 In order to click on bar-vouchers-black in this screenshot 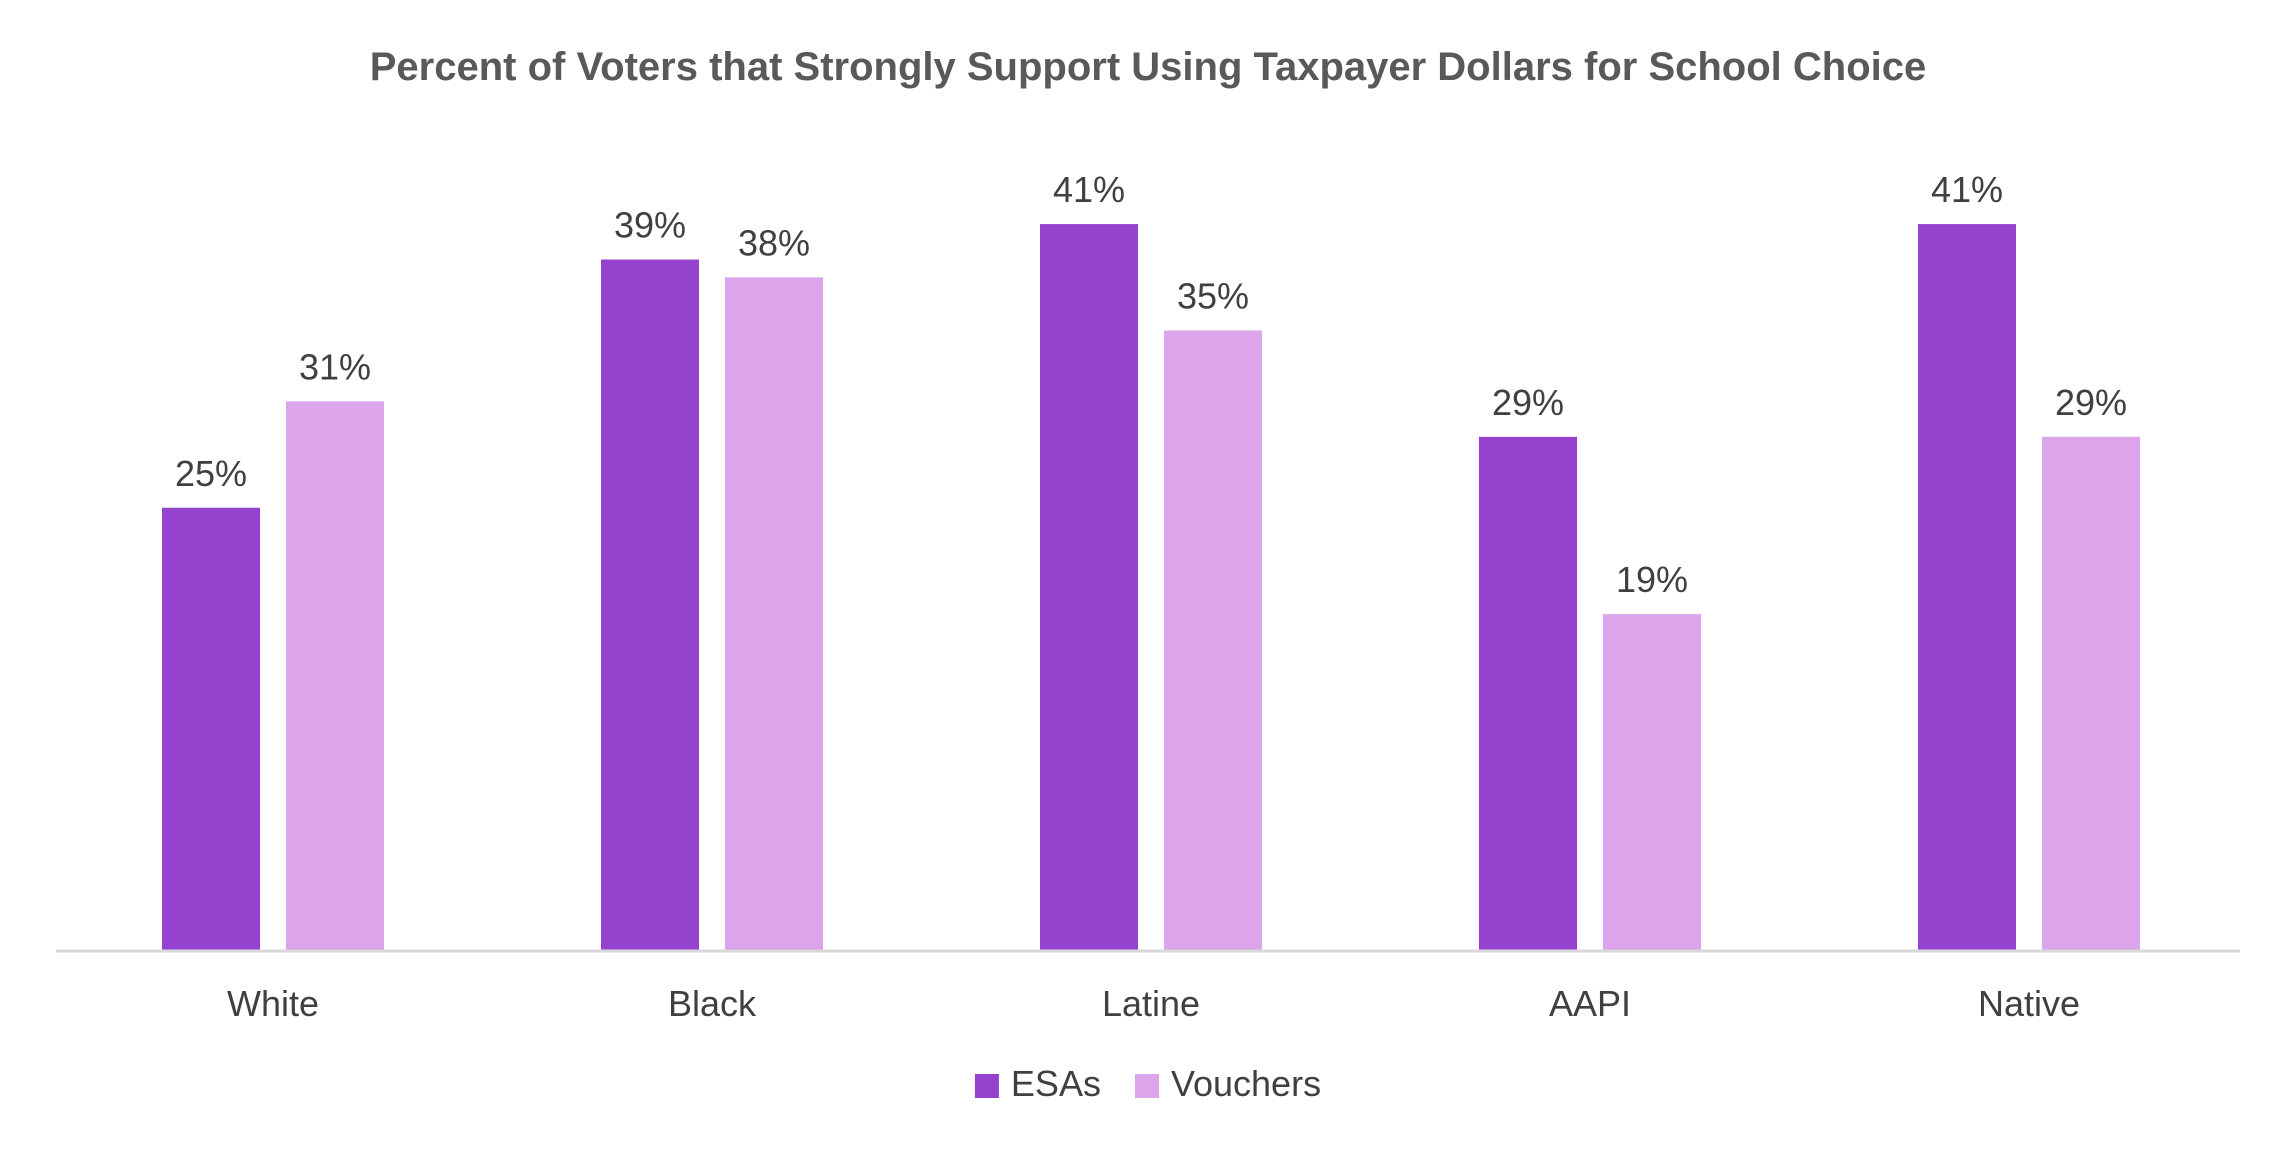, I will do `click(774, 614)`.